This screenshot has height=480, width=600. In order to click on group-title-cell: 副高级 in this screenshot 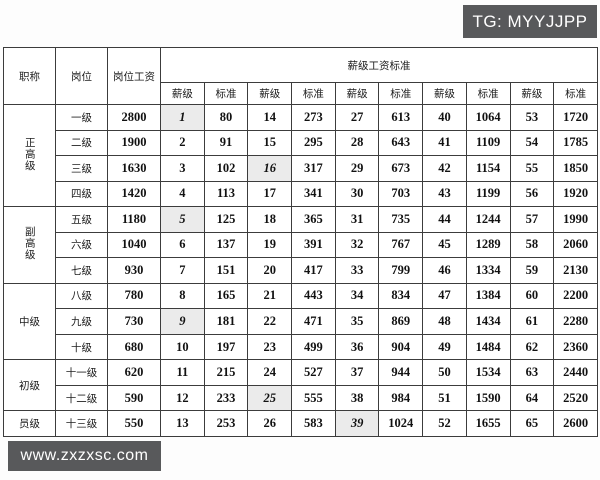, I will do `click(29, 245)`.